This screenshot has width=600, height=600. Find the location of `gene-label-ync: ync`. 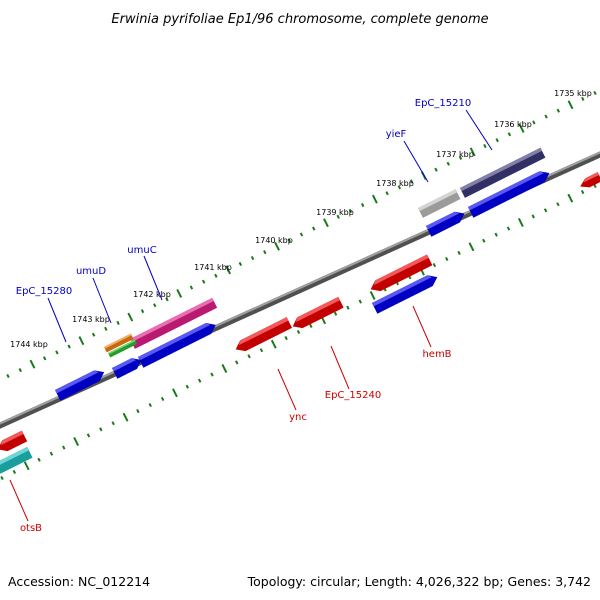

gene-label-ync: ync is located at coordinates (292, 395).